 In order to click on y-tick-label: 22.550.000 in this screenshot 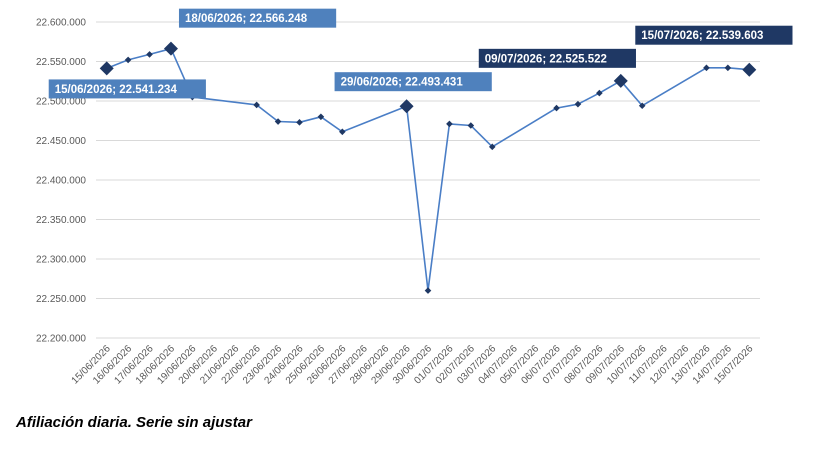, I will do `click(61, 62)`.